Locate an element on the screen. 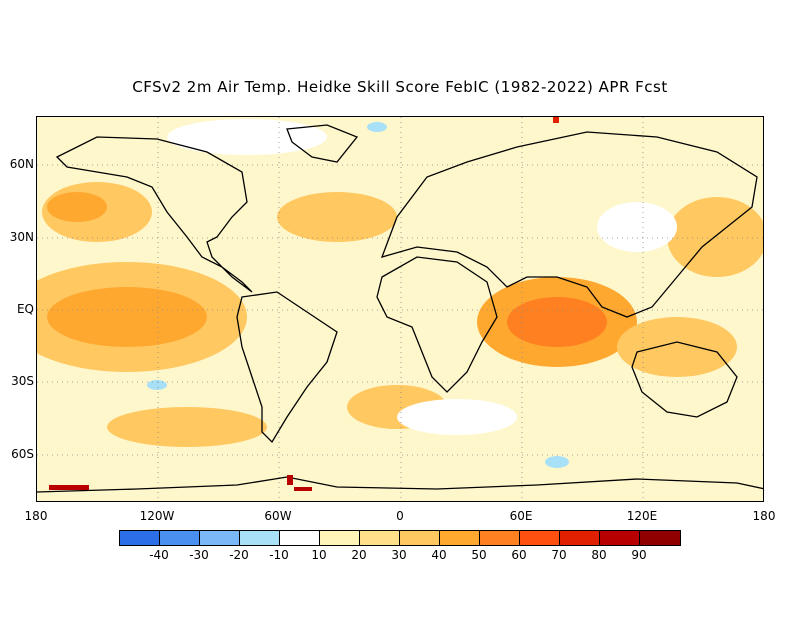  lat-label-60n: 60N is located at coordinates (21, 164).